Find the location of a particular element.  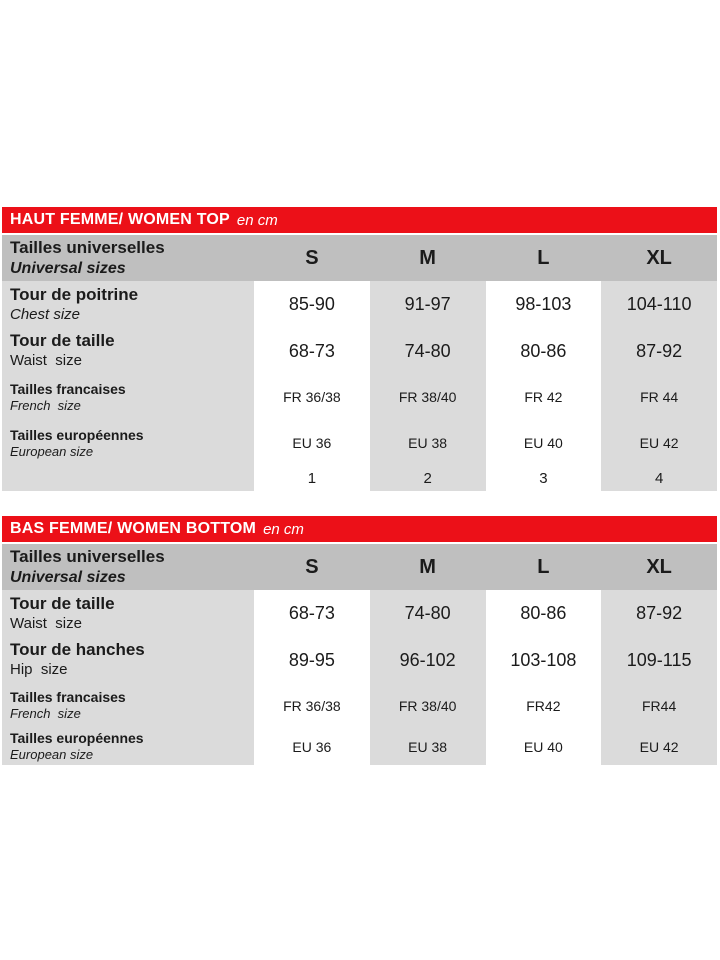

size-value-cell: 98-103 is located at coordinates (543, 304).